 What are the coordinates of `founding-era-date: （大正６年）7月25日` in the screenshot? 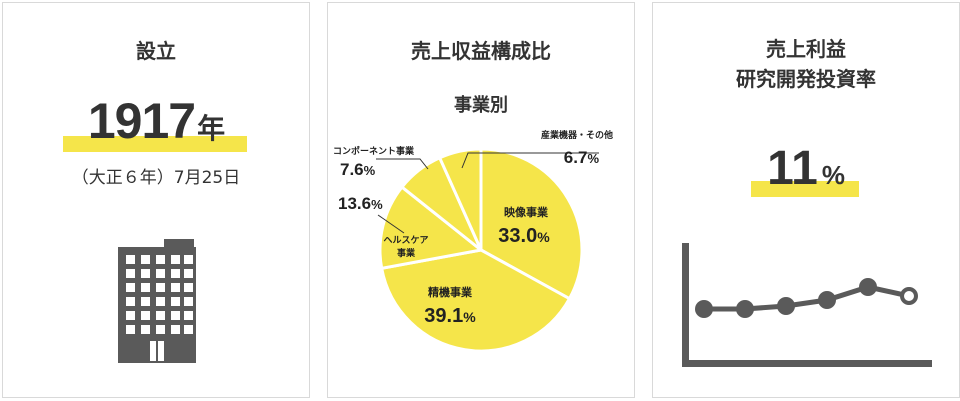 It's located at (156, 178).